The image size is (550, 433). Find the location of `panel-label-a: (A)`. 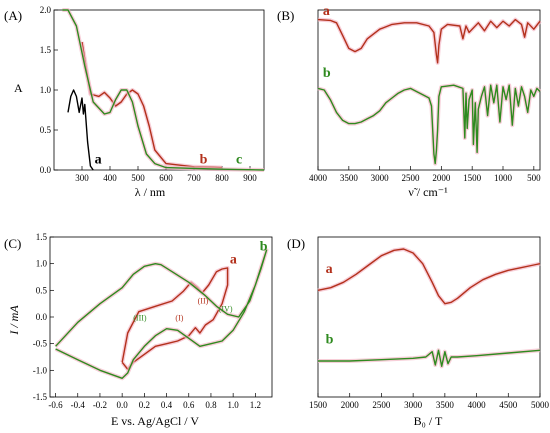

panel-label-a: (A) is located at coordinates (13, 15).